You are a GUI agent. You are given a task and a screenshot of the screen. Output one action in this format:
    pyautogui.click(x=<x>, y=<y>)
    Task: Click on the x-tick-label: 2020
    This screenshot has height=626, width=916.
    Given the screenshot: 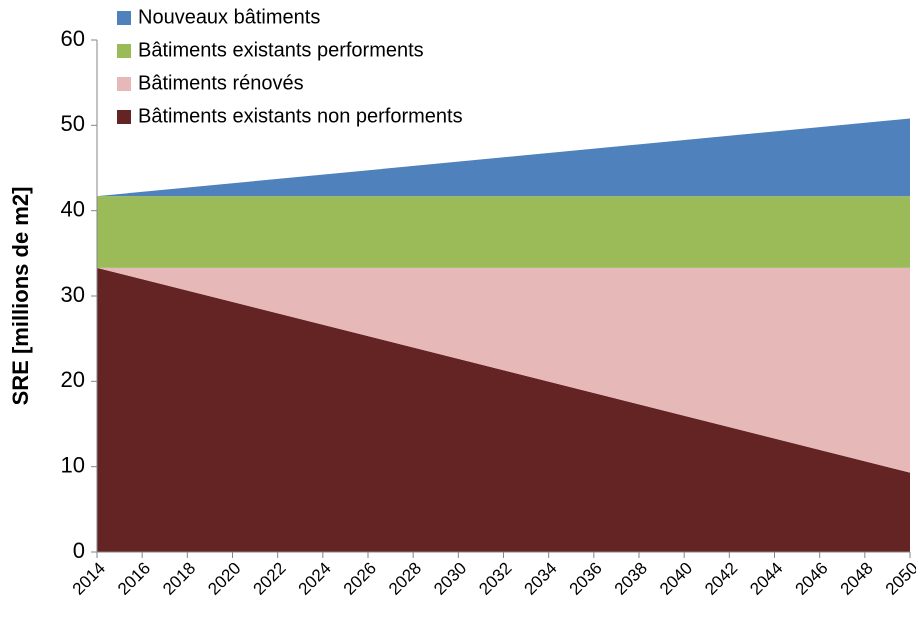 What is the action you would take?
    pyautogui.click(x=224, y=579)
    